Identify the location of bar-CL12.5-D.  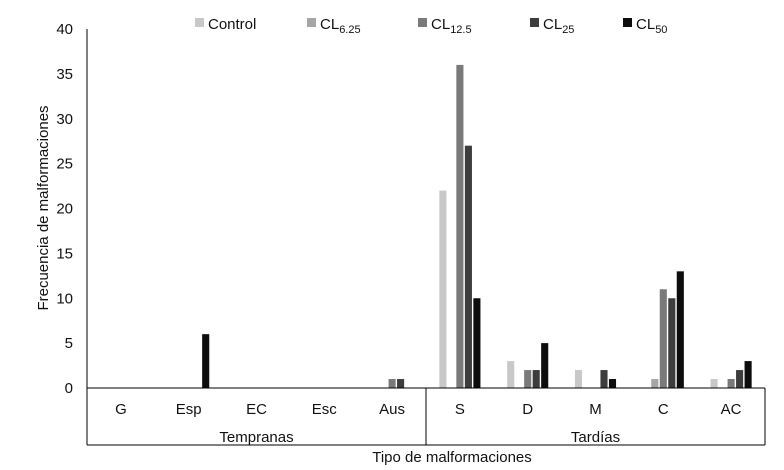
(528, 379).